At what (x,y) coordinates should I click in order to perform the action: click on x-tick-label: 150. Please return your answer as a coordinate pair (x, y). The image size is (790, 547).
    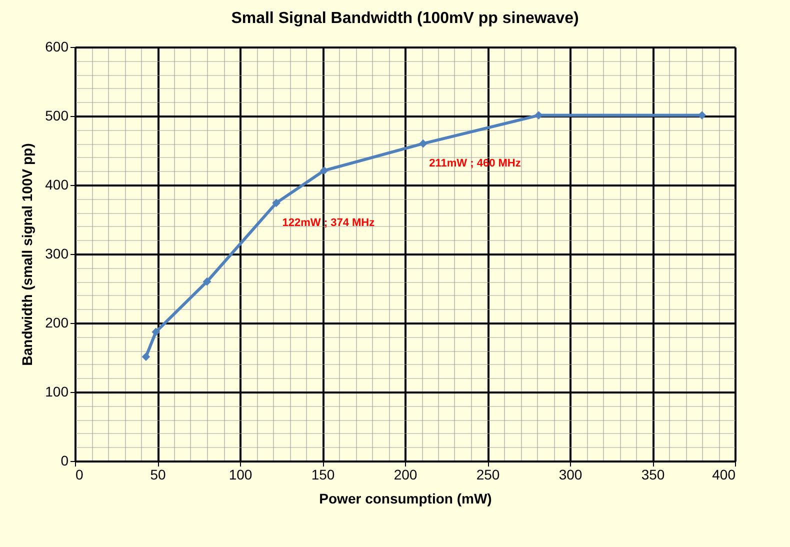
    Looking at the image, I should click on (323, 474).